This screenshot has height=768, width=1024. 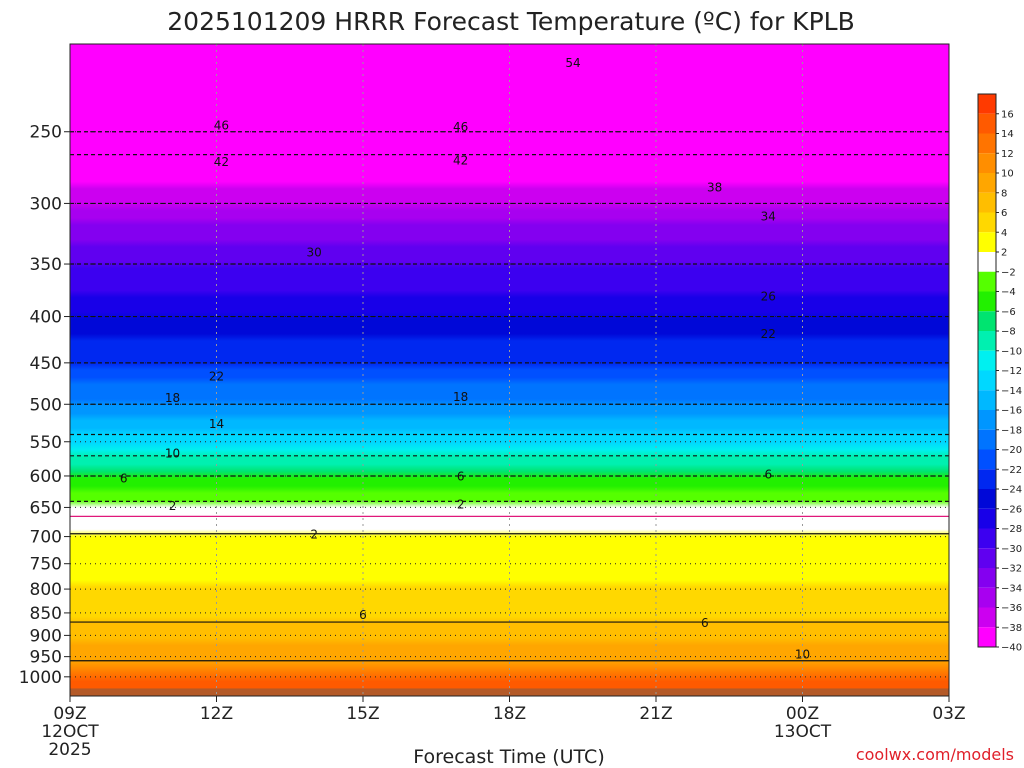 I want to click on x-tick-label: 03Z, so click(x=948, y=714).